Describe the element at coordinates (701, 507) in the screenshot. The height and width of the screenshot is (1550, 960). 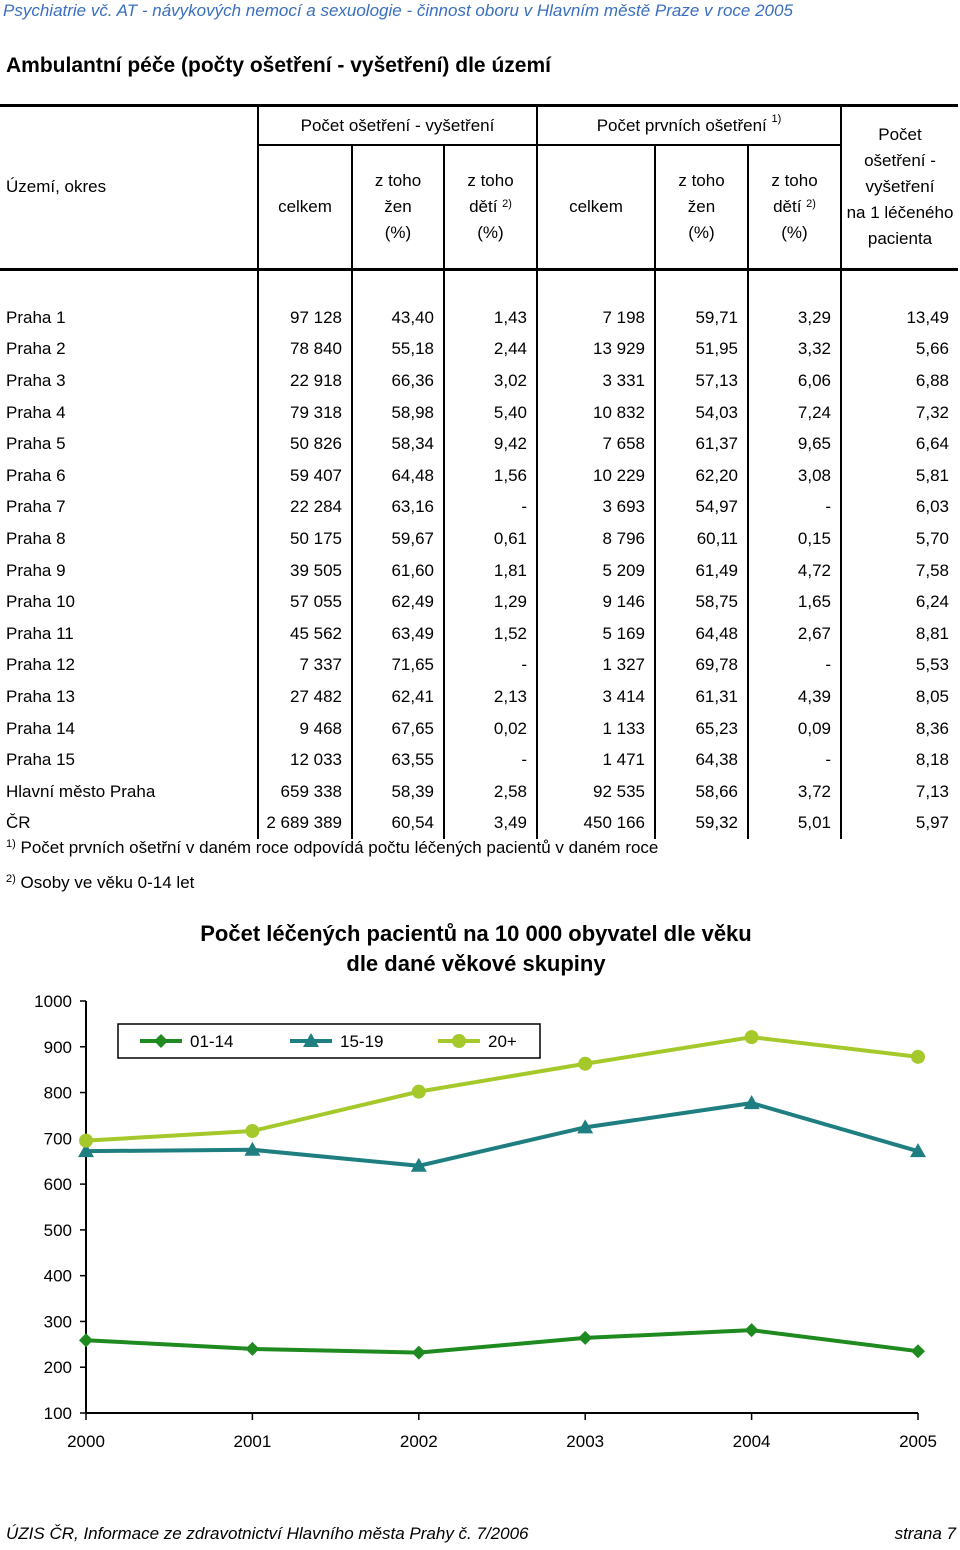
I see `cell-first-women-pct: 54,97` at that location.